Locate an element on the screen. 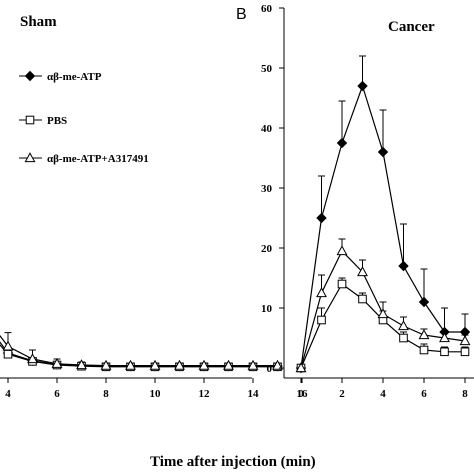  cancer-y-ticks: 0 10 20 30 40 50 60 is located at coordinates (272, 189).